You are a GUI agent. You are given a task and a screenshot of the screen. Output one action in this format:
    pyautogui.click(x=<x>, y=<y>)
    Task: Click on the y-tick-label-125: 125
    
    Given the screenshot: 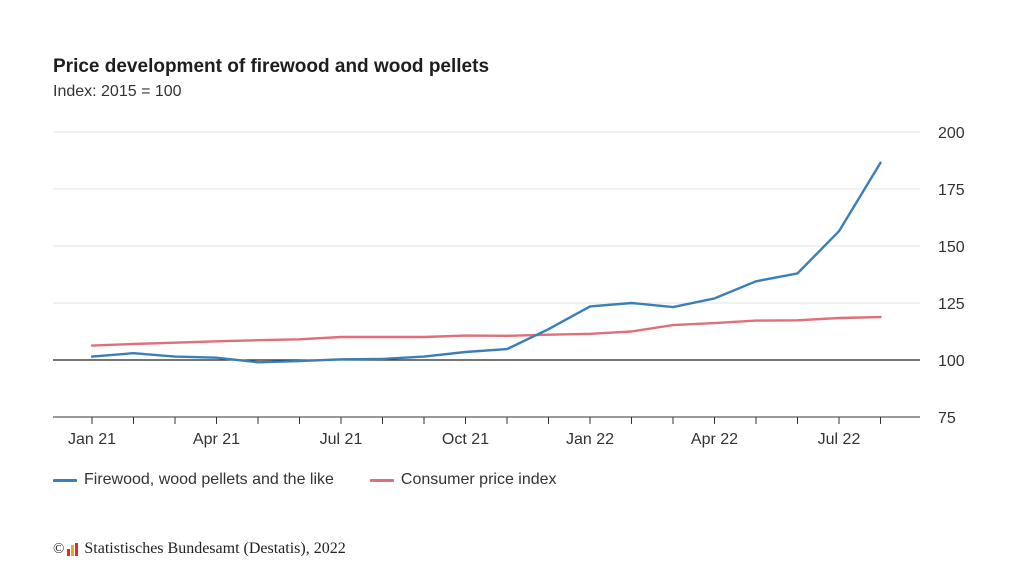 What is the action you would take?
    pyautogui.click(x=951, y=304)
    